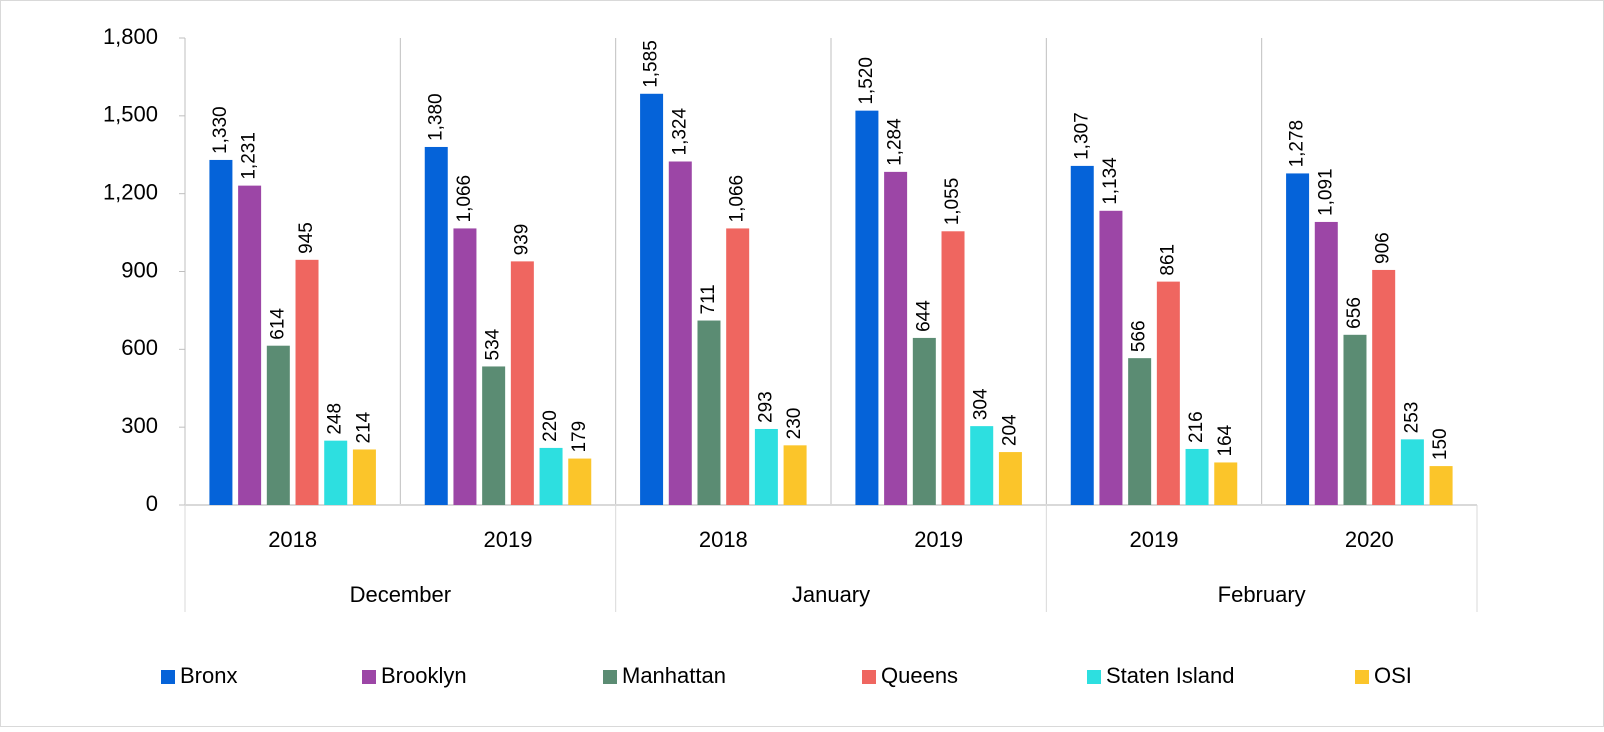 The height and width of the screenshot is (732, 1604). I want to click on data-label: 566, so click(1139, 336).